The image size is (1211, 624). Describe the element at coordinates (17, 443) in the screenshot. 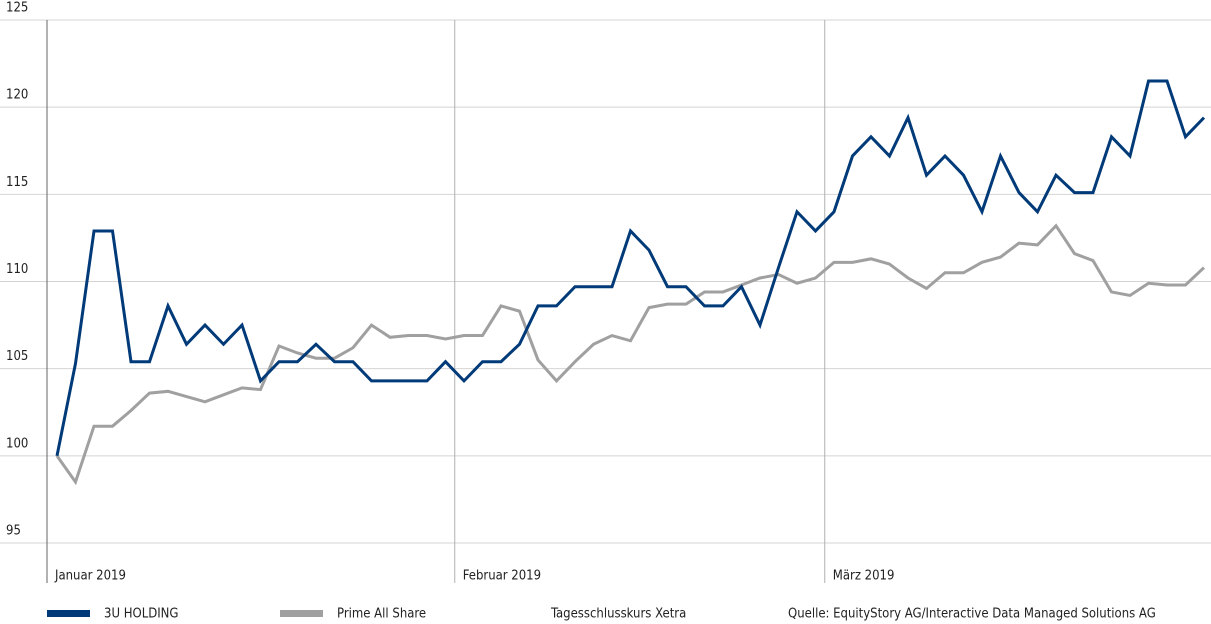

I see `y-tick-label: 100` at that location.